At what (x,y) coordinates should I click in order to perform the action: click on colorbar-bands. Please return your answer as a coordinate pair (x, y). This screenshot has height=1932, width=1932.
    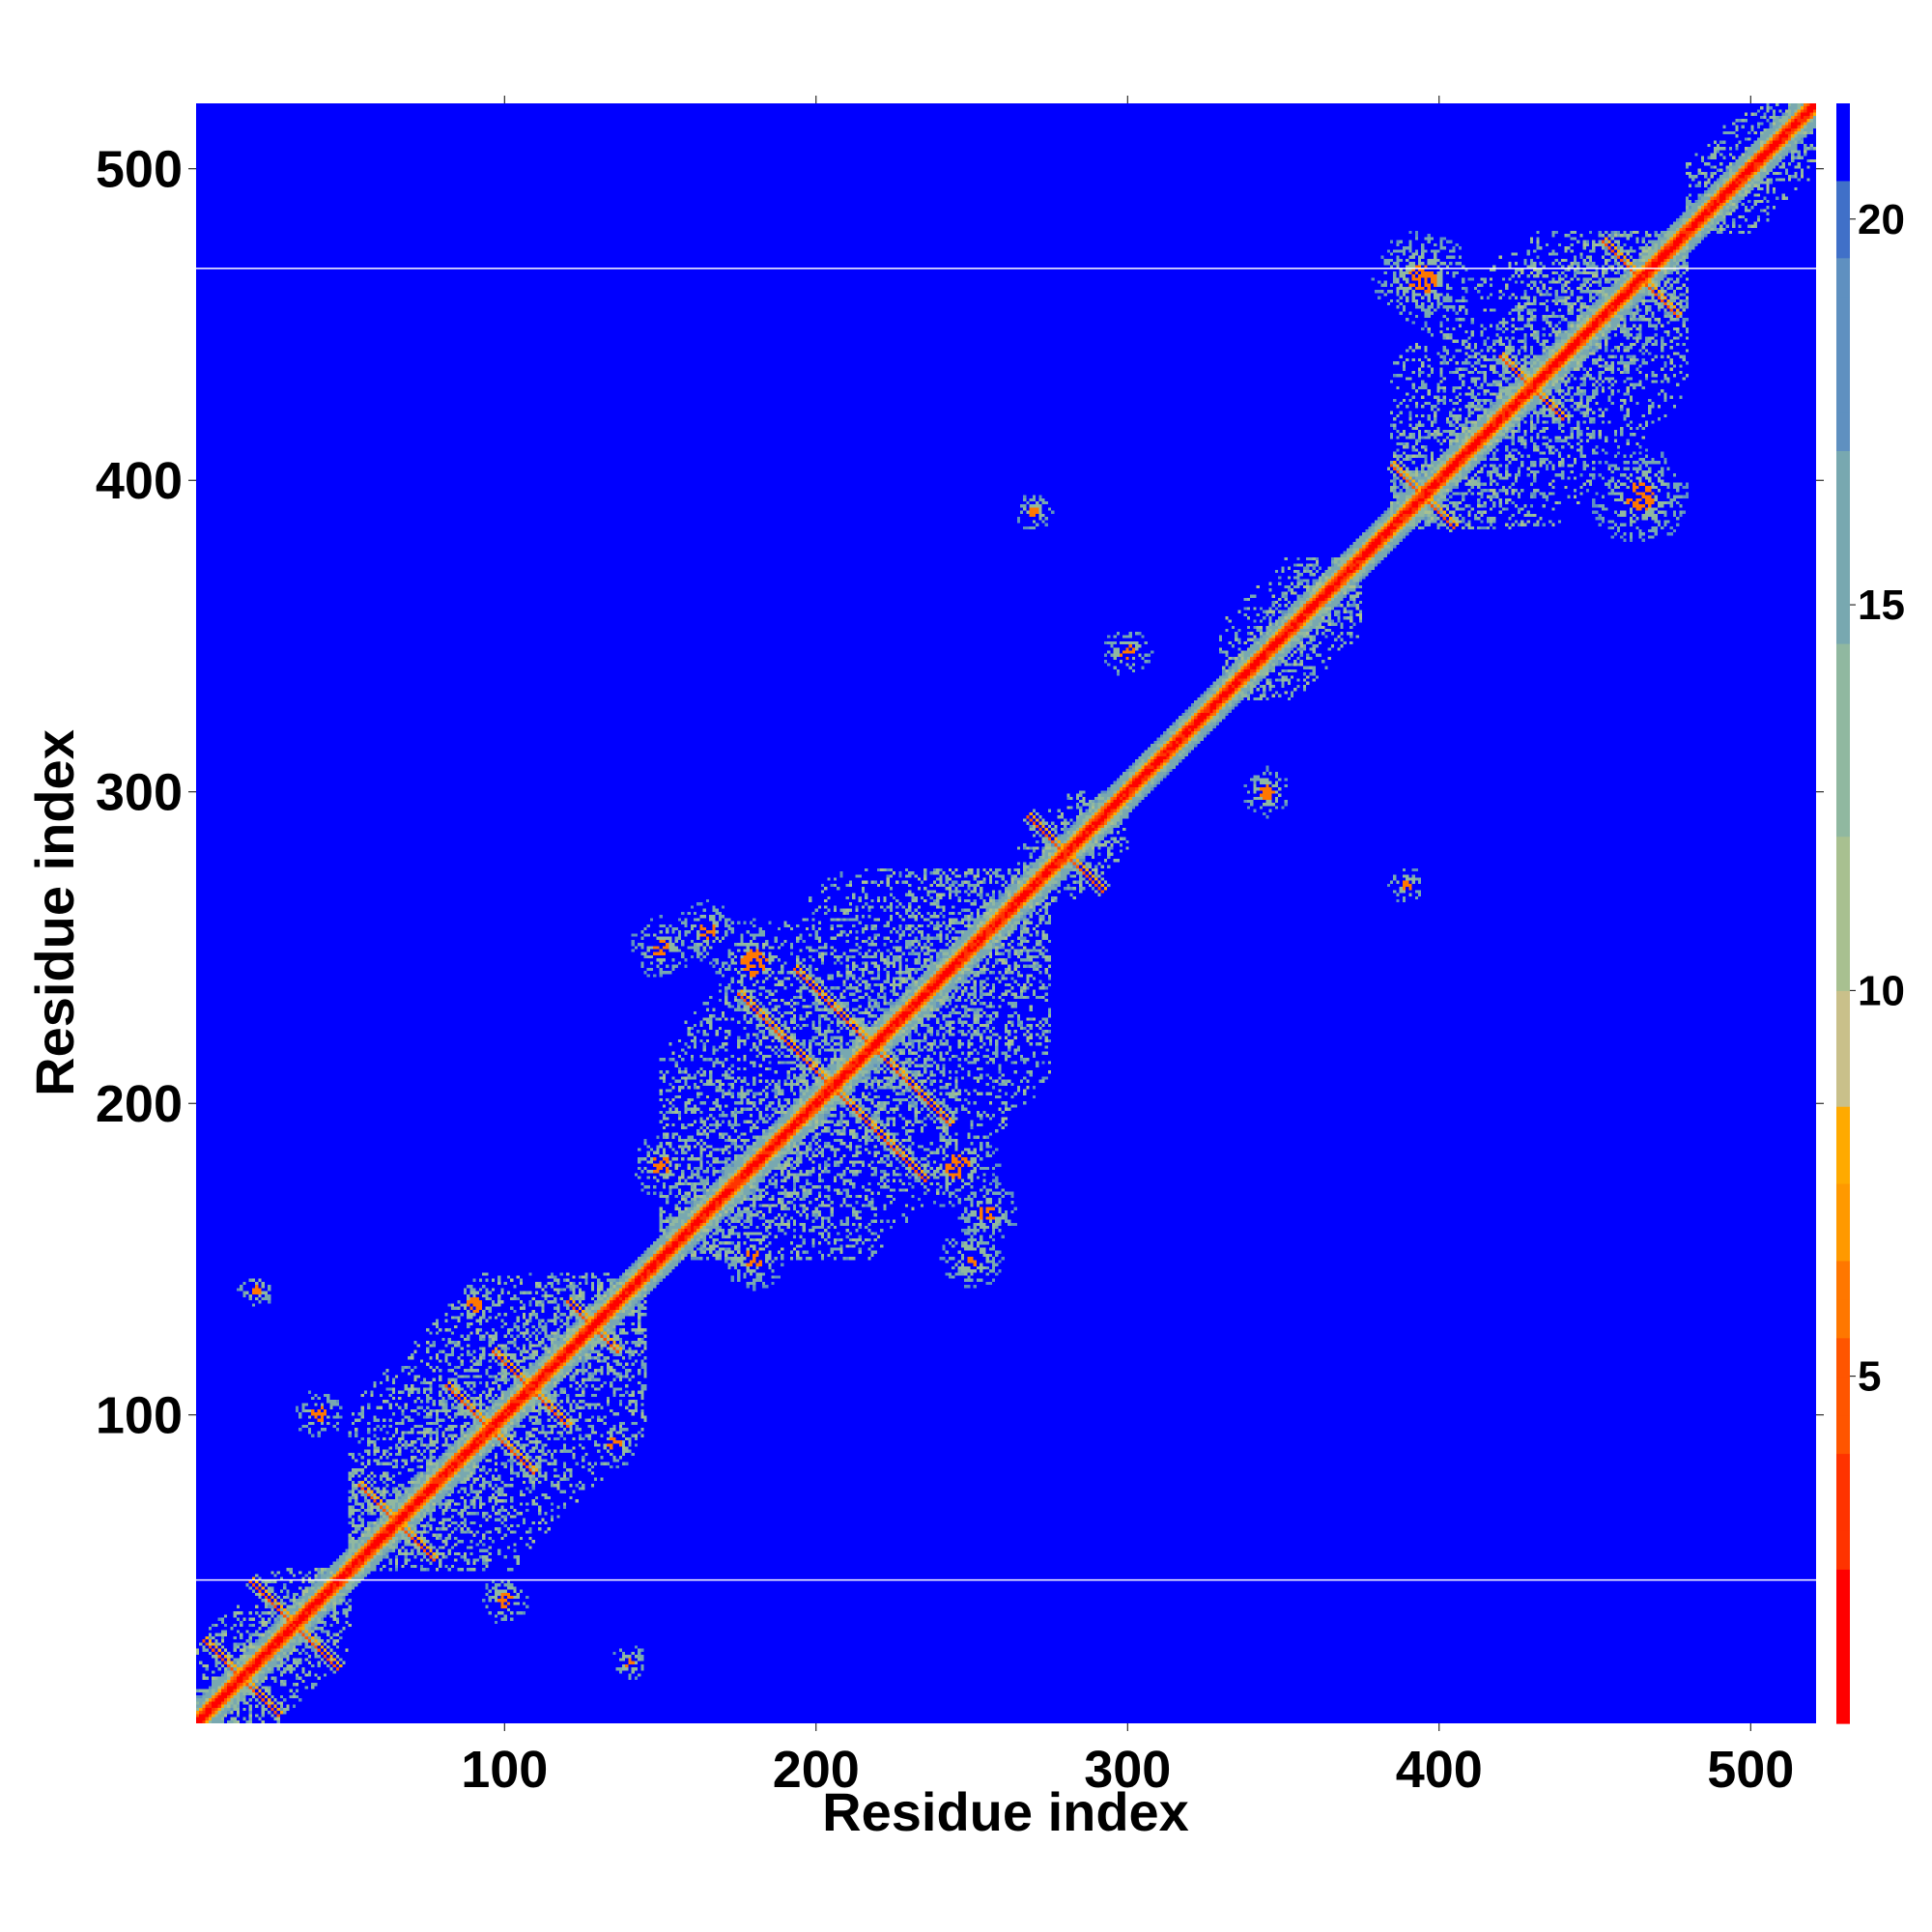
    Looking at the image, I should click on (1843, 913).